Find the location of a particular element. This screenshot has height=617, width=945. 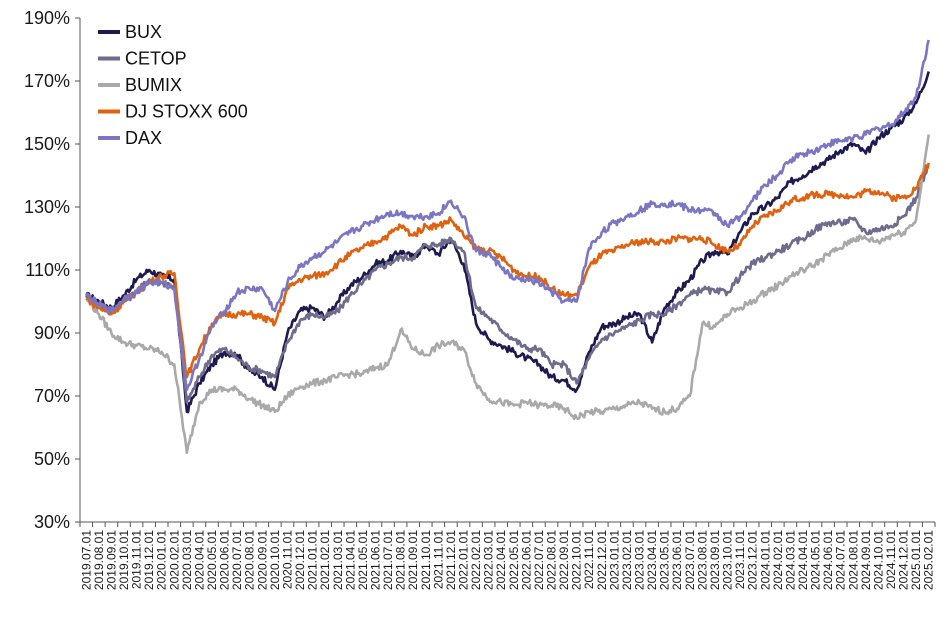

y-tick-label: 30% is located at coordinates (52, 522).